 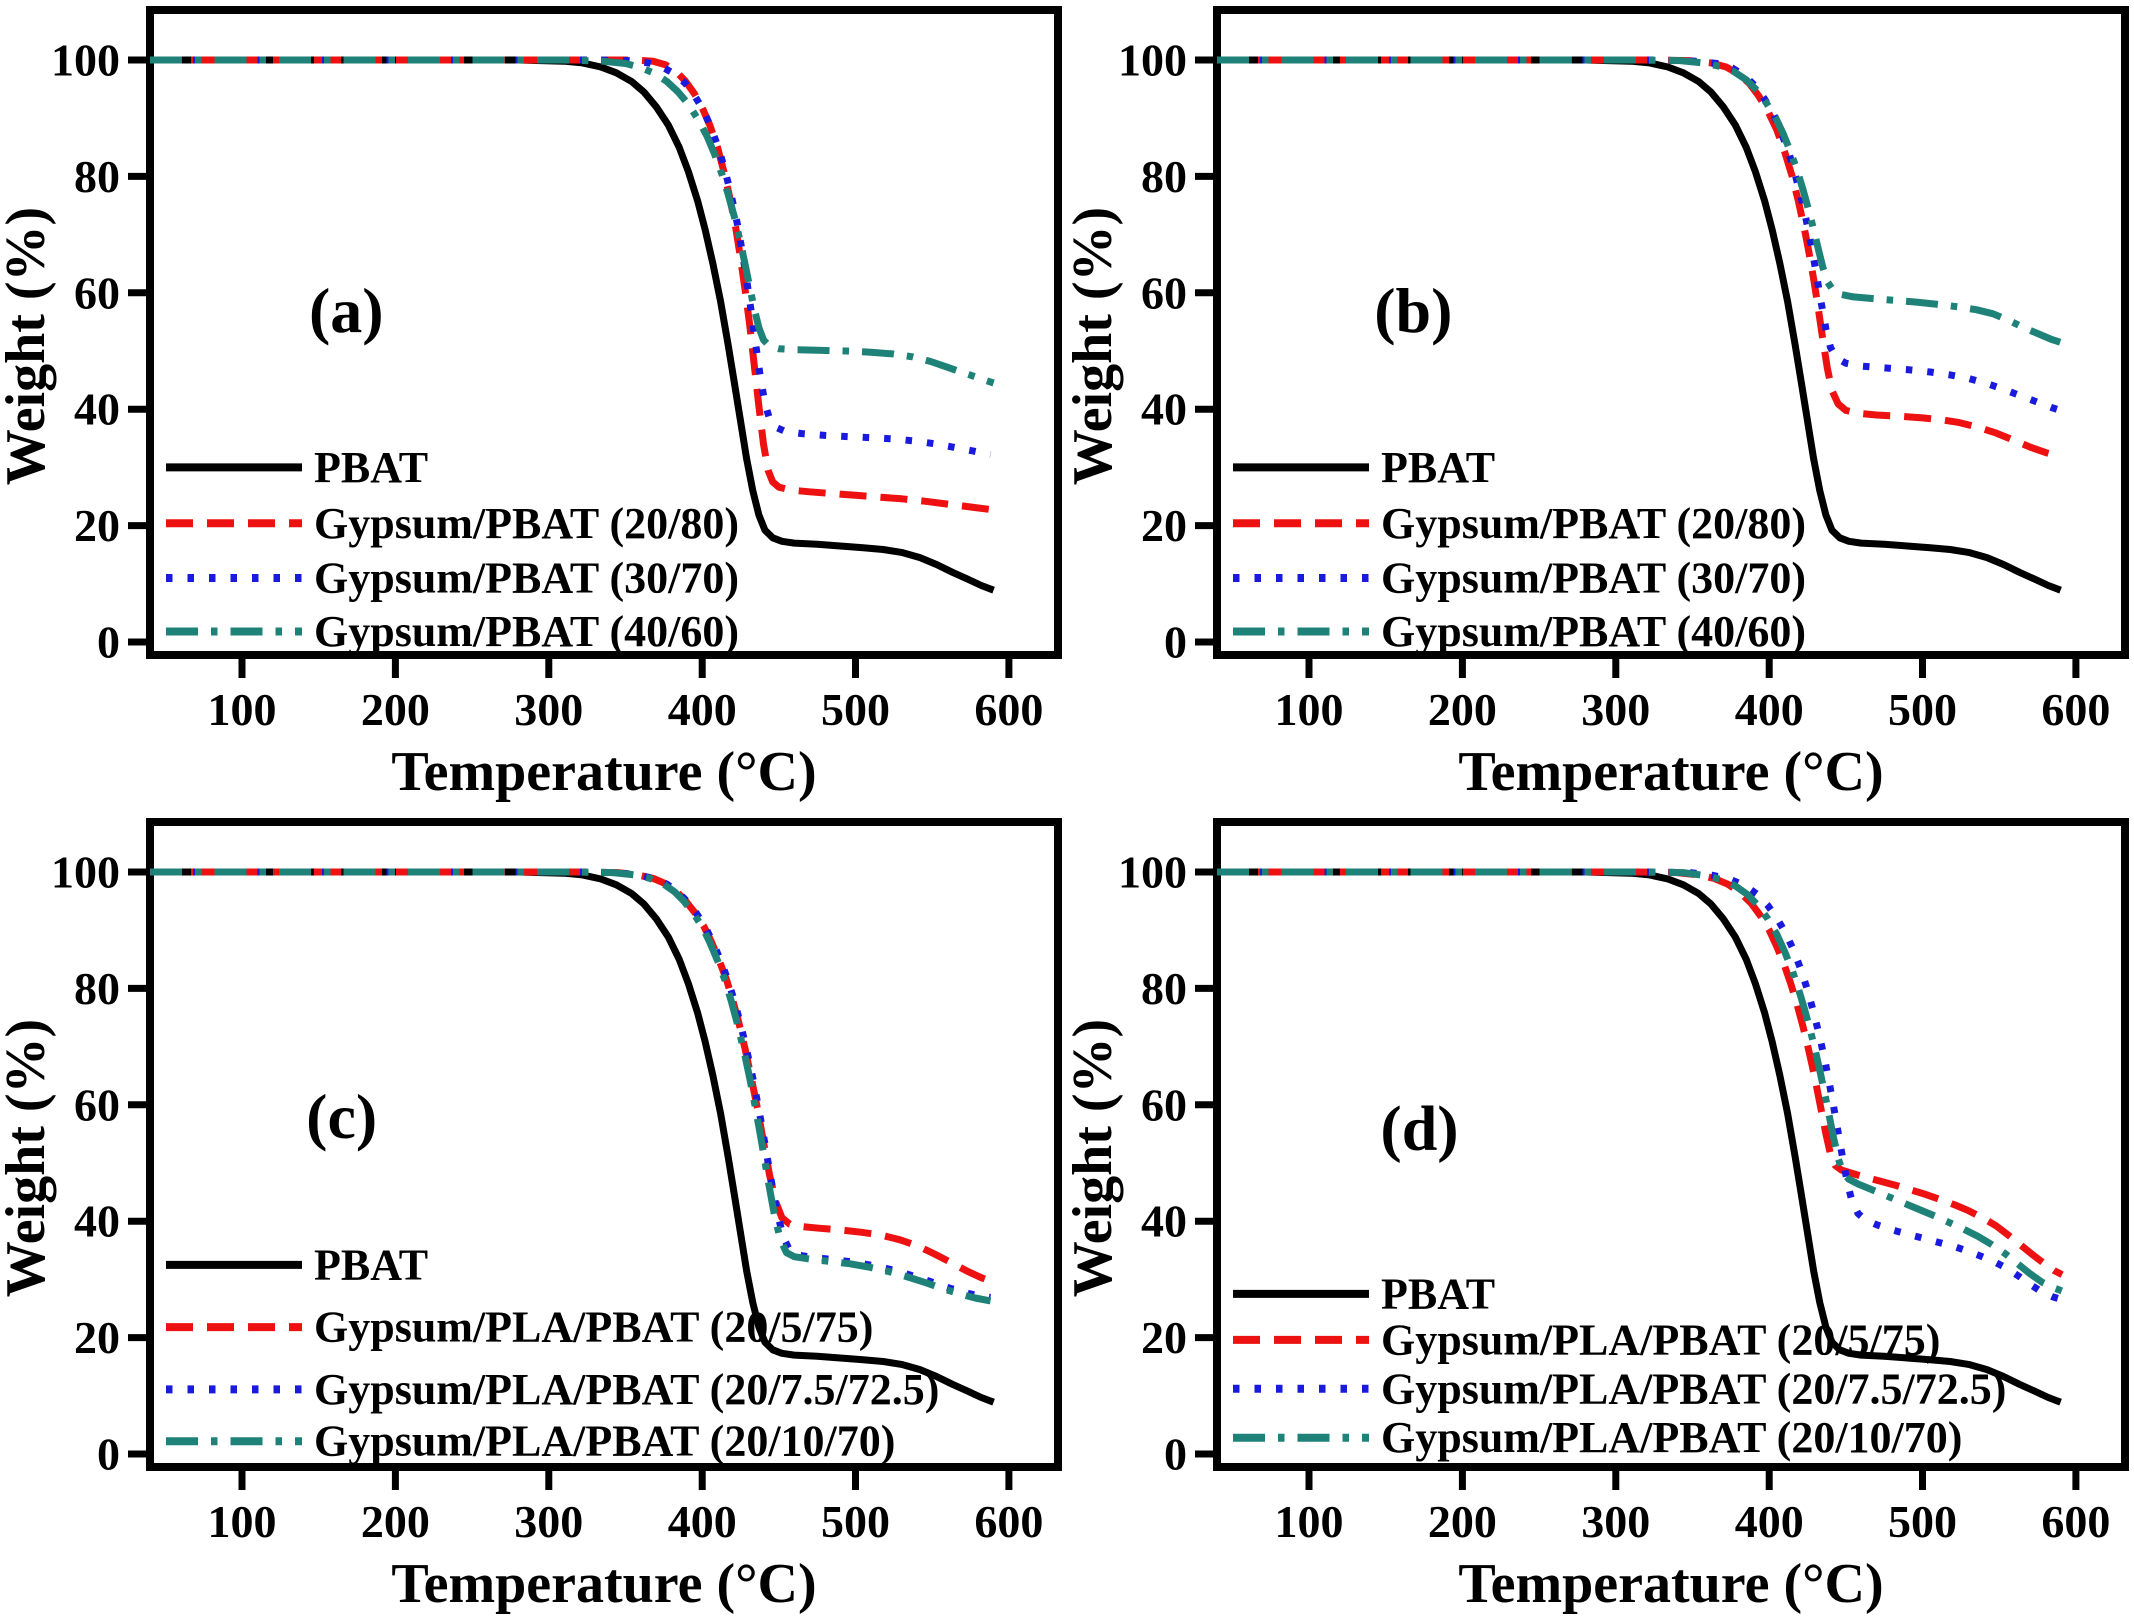 What do you see at coordinates (1519, 523) in the screenshot?
I see `legend-item: Gypsum/PBAT (20/80)` at bounding box center [1519, 523].